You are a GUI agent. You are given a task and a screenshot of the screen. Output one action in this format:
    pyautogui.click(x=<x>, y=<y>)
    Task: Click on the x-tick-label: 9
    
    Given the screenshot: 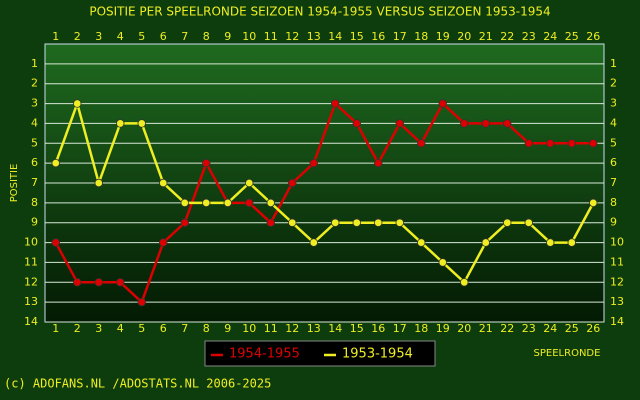 What is the action you would take?
    pyautogui.click(x=227, y=36)
    